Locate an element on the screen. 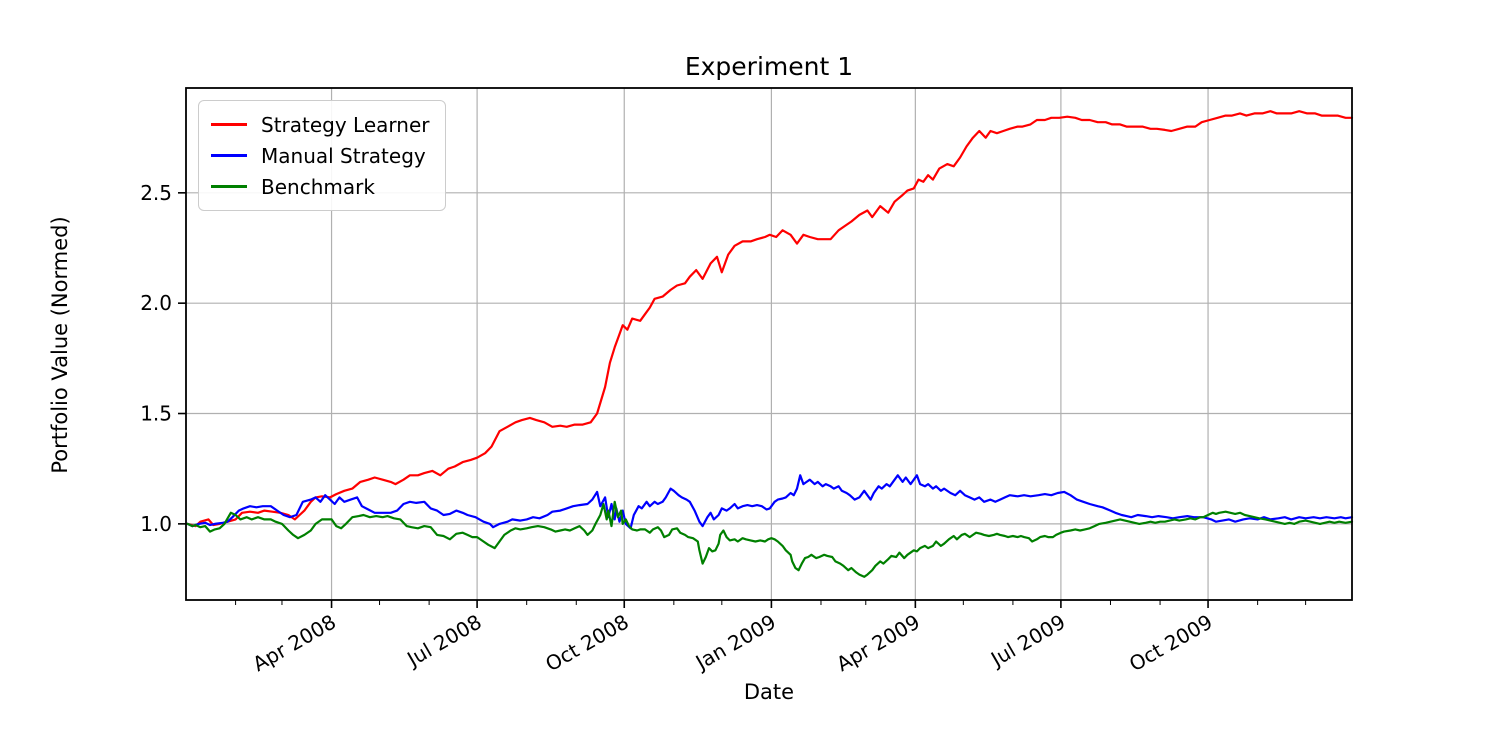 The image size is (1500, 750). legend-item: Strategy Learner is located at coordinates (322, 124).